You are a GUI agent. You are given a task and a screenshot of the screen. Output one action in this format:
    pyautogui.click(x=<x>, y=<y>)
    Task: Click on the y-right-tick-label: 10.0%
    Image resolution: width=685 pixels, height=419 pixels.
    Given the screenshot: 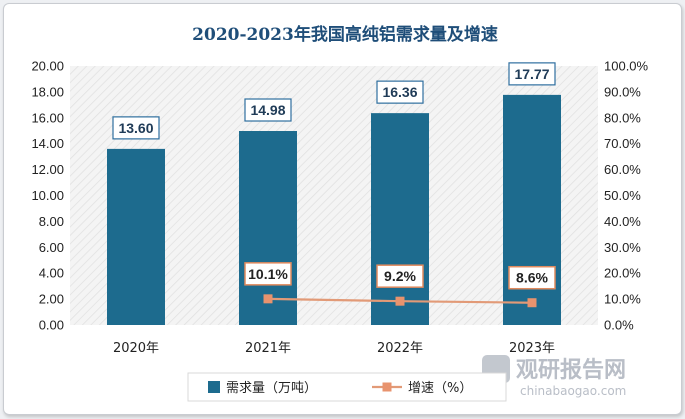 What is the action you would take?
    pyautogui.click(x=622, y=299)
    